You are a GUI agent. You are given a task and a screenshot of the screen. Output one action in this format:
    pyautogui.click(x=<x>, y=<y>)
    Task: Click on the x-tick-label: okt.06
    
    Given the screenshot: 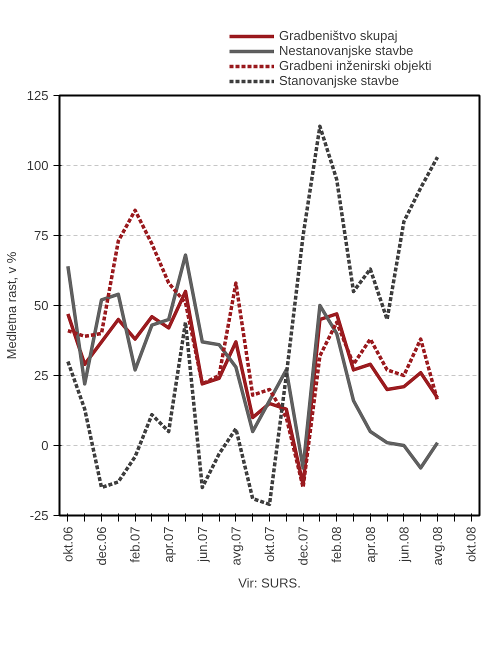 What is the action you would take?
    pyautogui.click(x=68, y=544)
    